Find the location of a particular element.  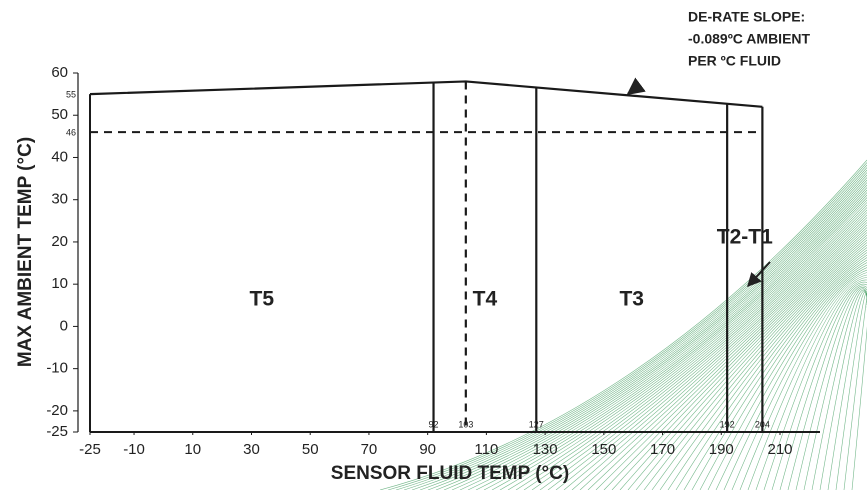

x-tick-label: 170 is located at coordinates (662, 449).